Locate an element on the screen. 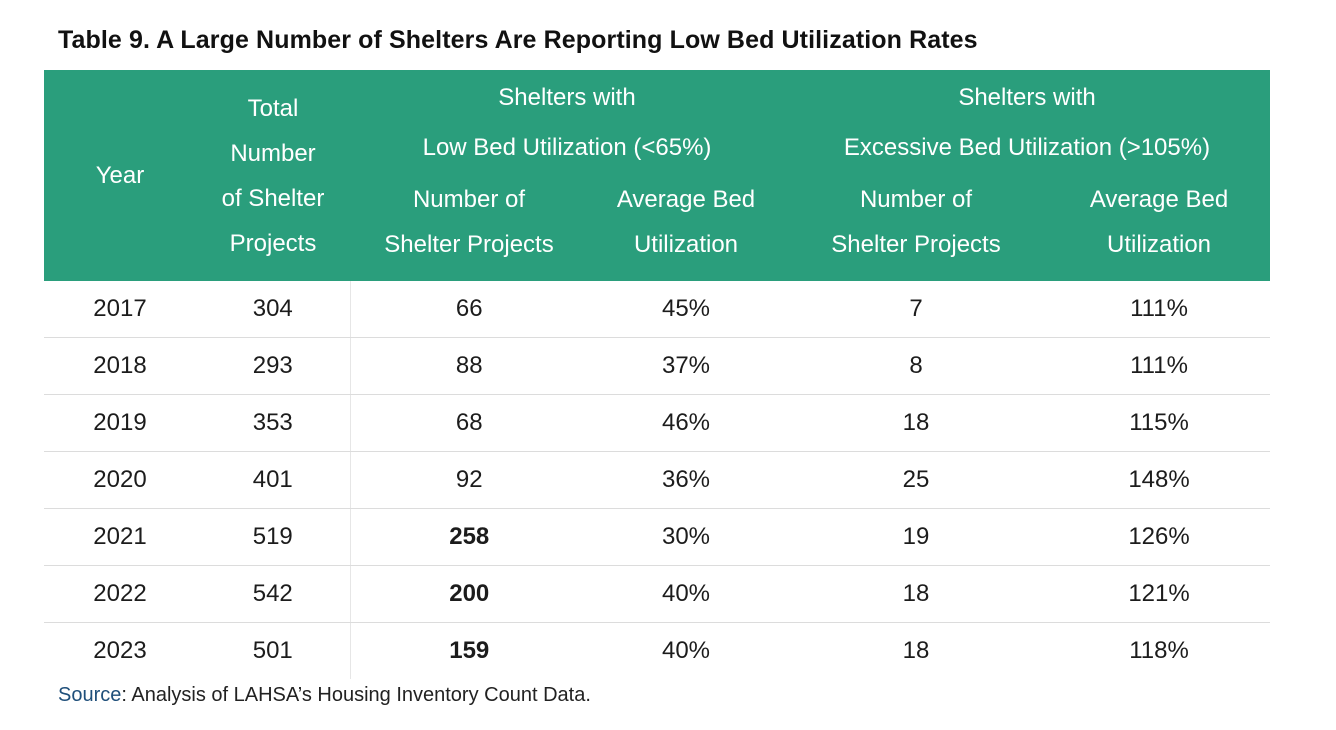  header-total-line: of Shelter is located at coordinates (273, 198).